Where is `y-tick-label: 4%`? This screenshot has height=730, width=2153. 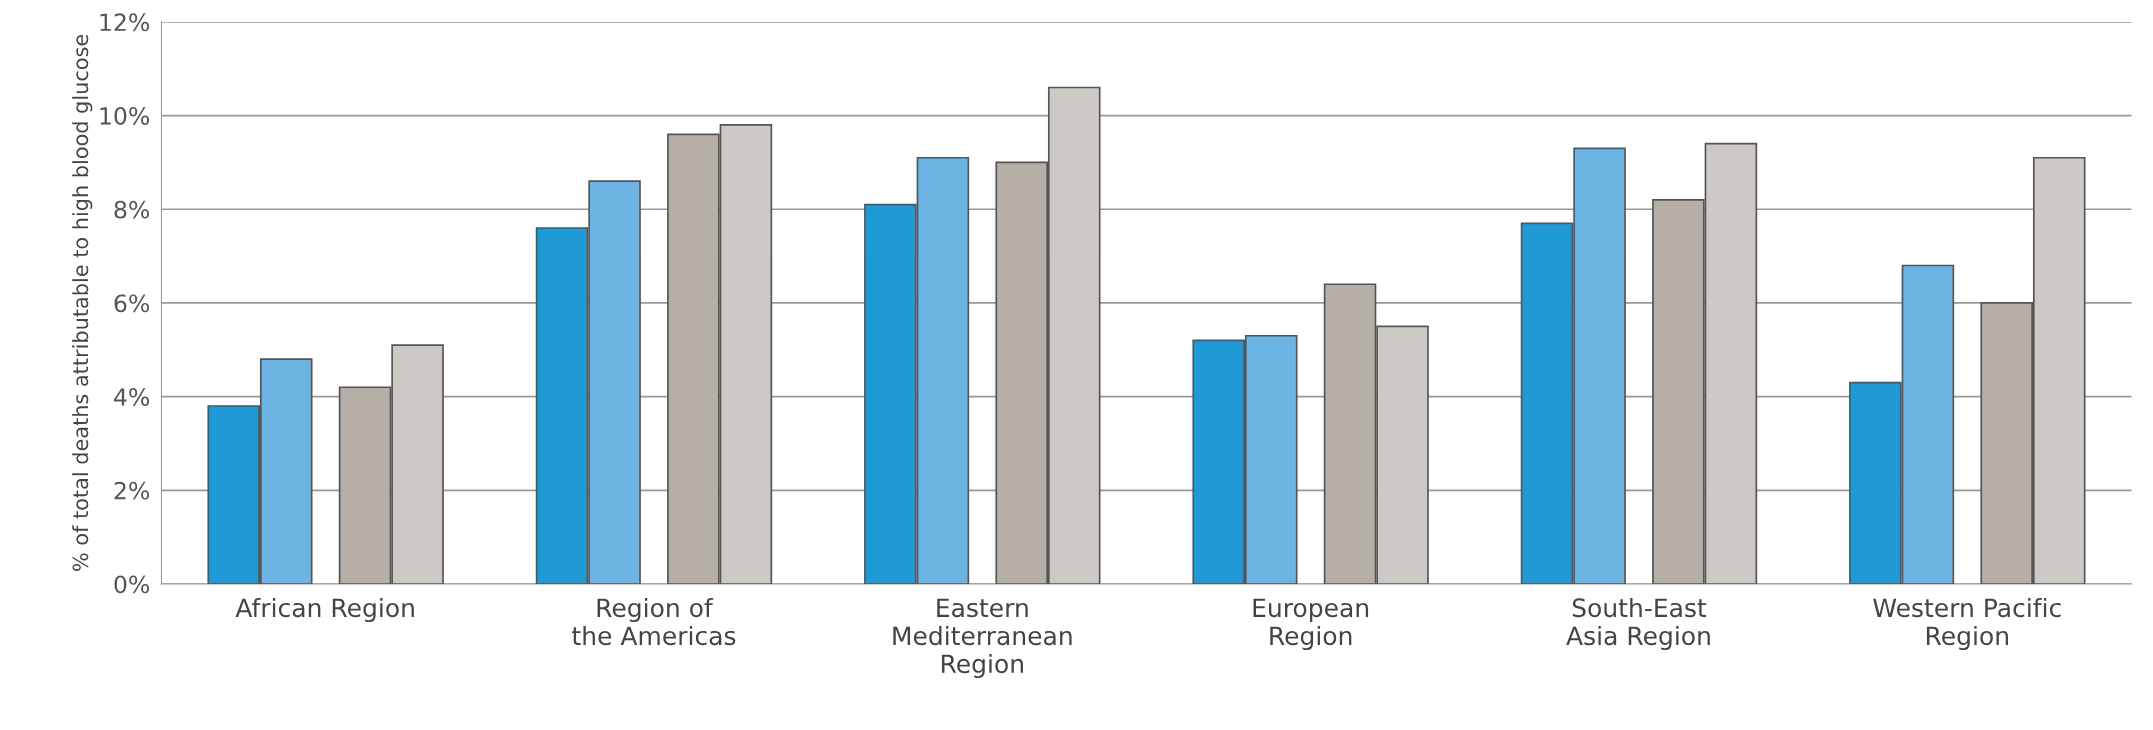 y-tick-label: 4% is located at coordinates (132, 397).